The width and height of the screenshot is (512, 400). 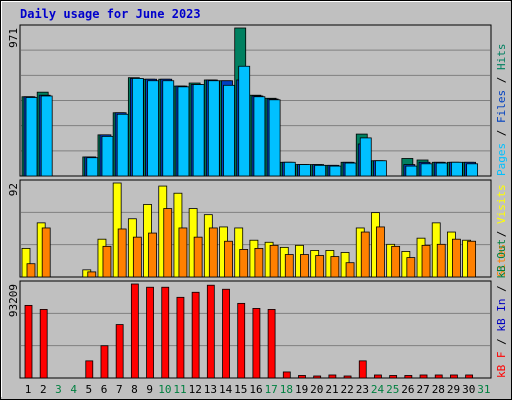 I want to click on x-tick-label: 2, so click(x=43, y=389).